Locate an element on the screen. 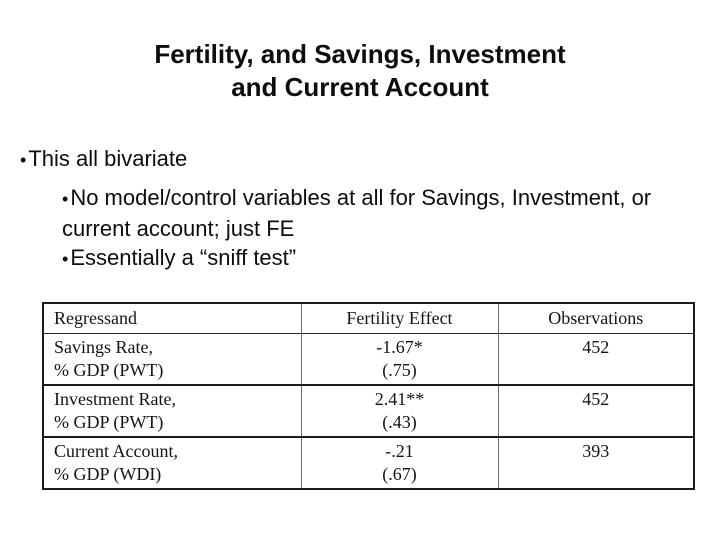 Image resolution: width=720 pixels, height=540 pixels. column-header-regressand: Regressand is located at coordinates (172, 318).